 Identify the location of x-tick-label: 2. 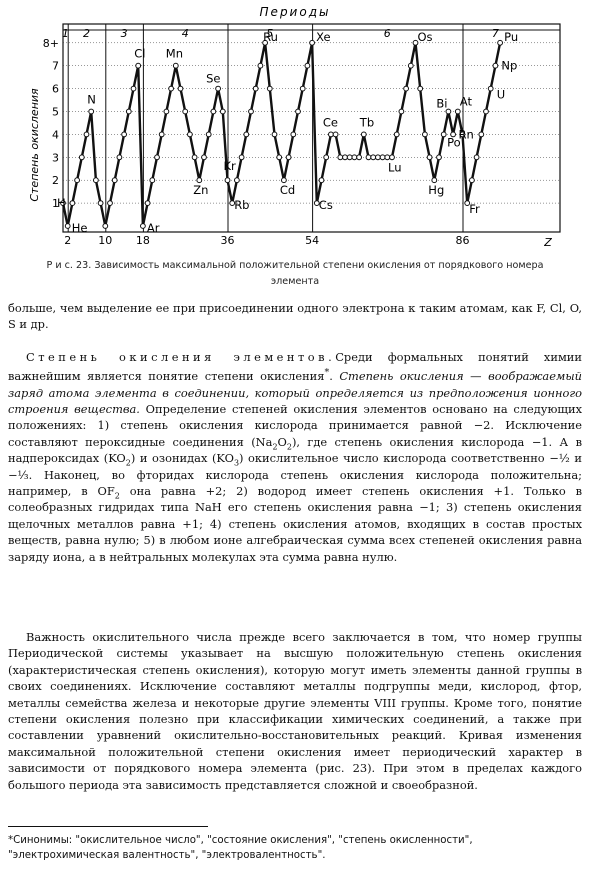
(67, 240).